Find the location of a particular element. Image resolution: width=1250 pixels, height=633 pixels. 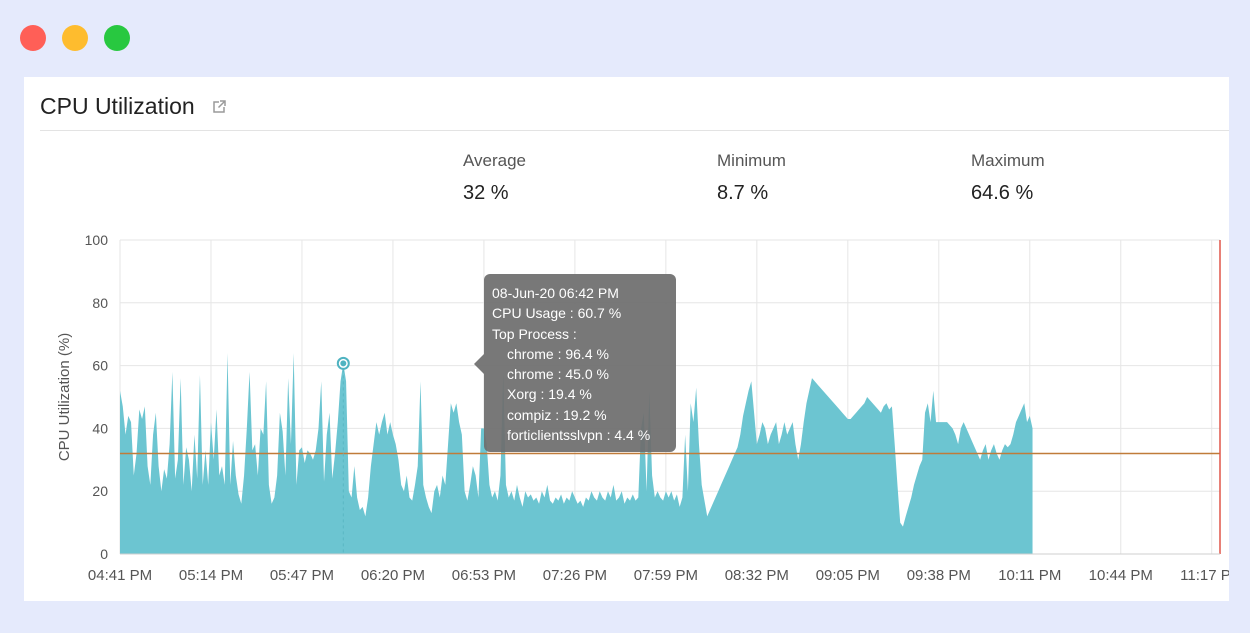

stat-average: Average 32 % is located at coordinates (494, 178).